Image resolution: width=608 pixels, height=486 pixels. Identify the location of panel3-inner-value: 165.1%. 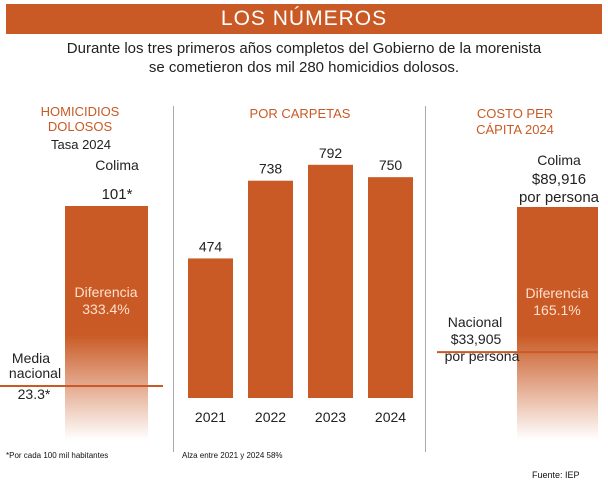
(556, 310).